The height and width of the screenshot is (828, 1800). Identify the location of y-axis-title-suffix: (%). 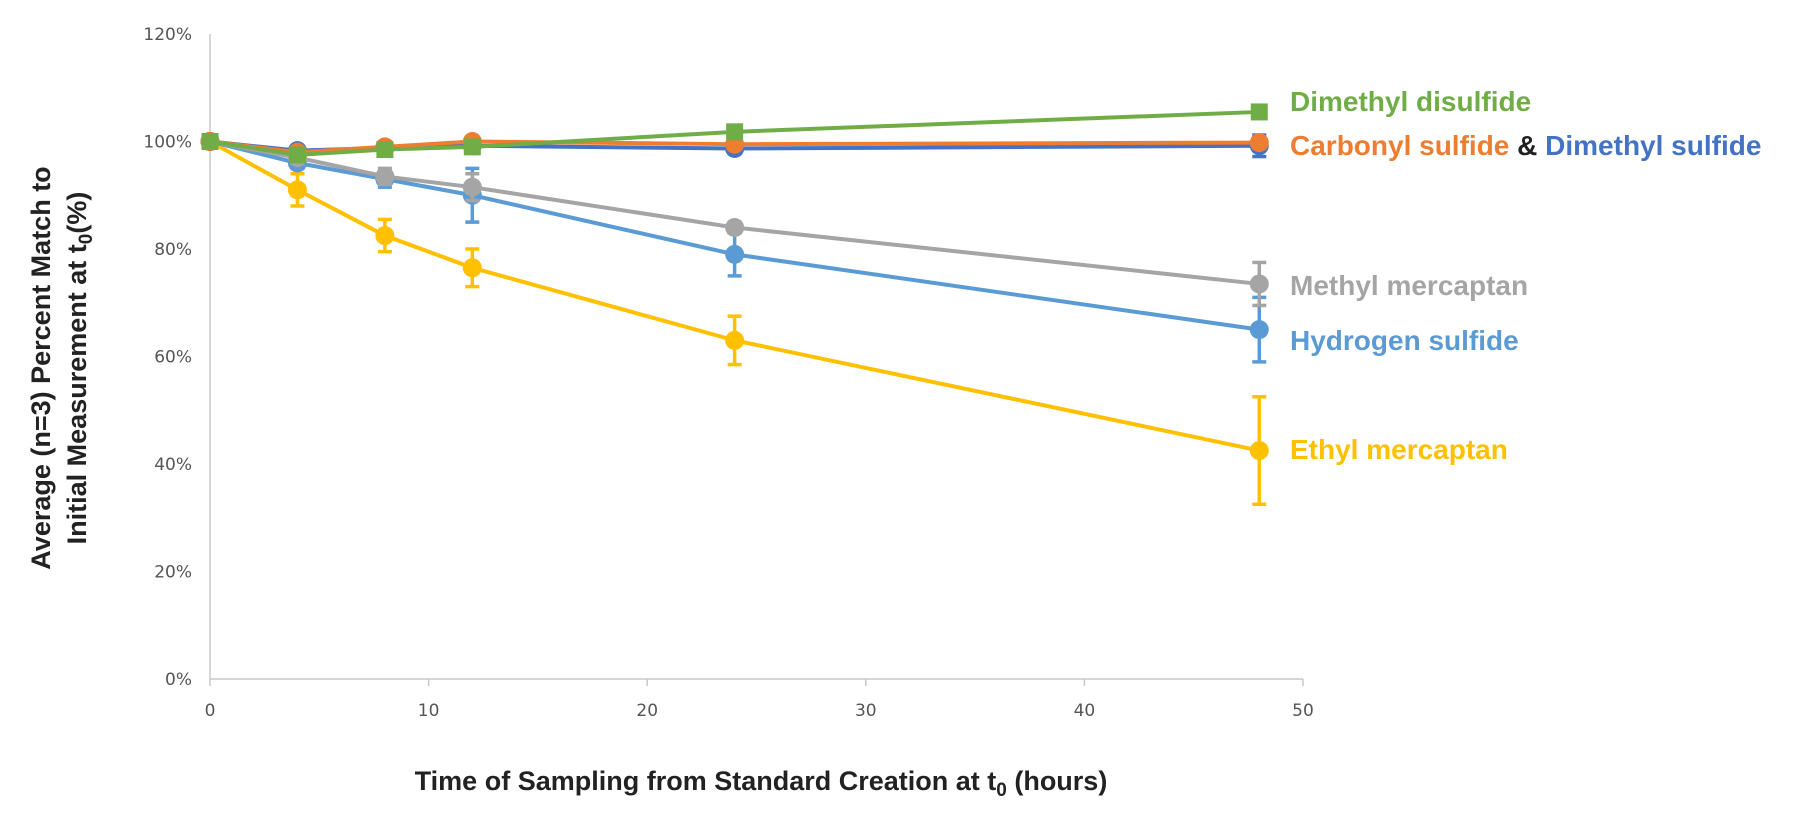
(77, 213).